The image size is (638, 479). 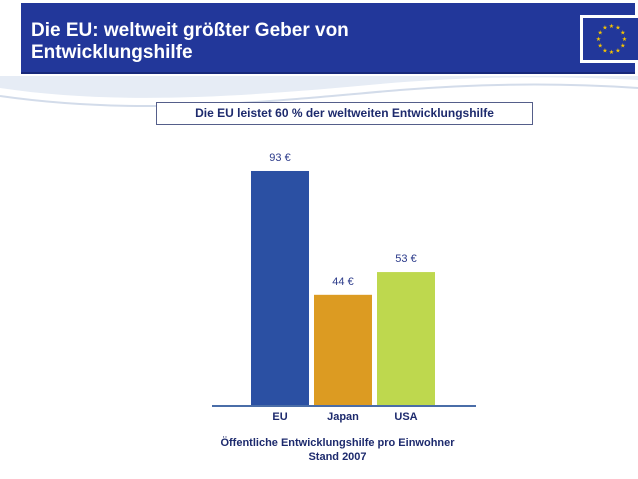 What do you see at coordinates (342, 282) in the screenshot?
I see `value-label-japan: 44 €` at bounding box center [342, 282].